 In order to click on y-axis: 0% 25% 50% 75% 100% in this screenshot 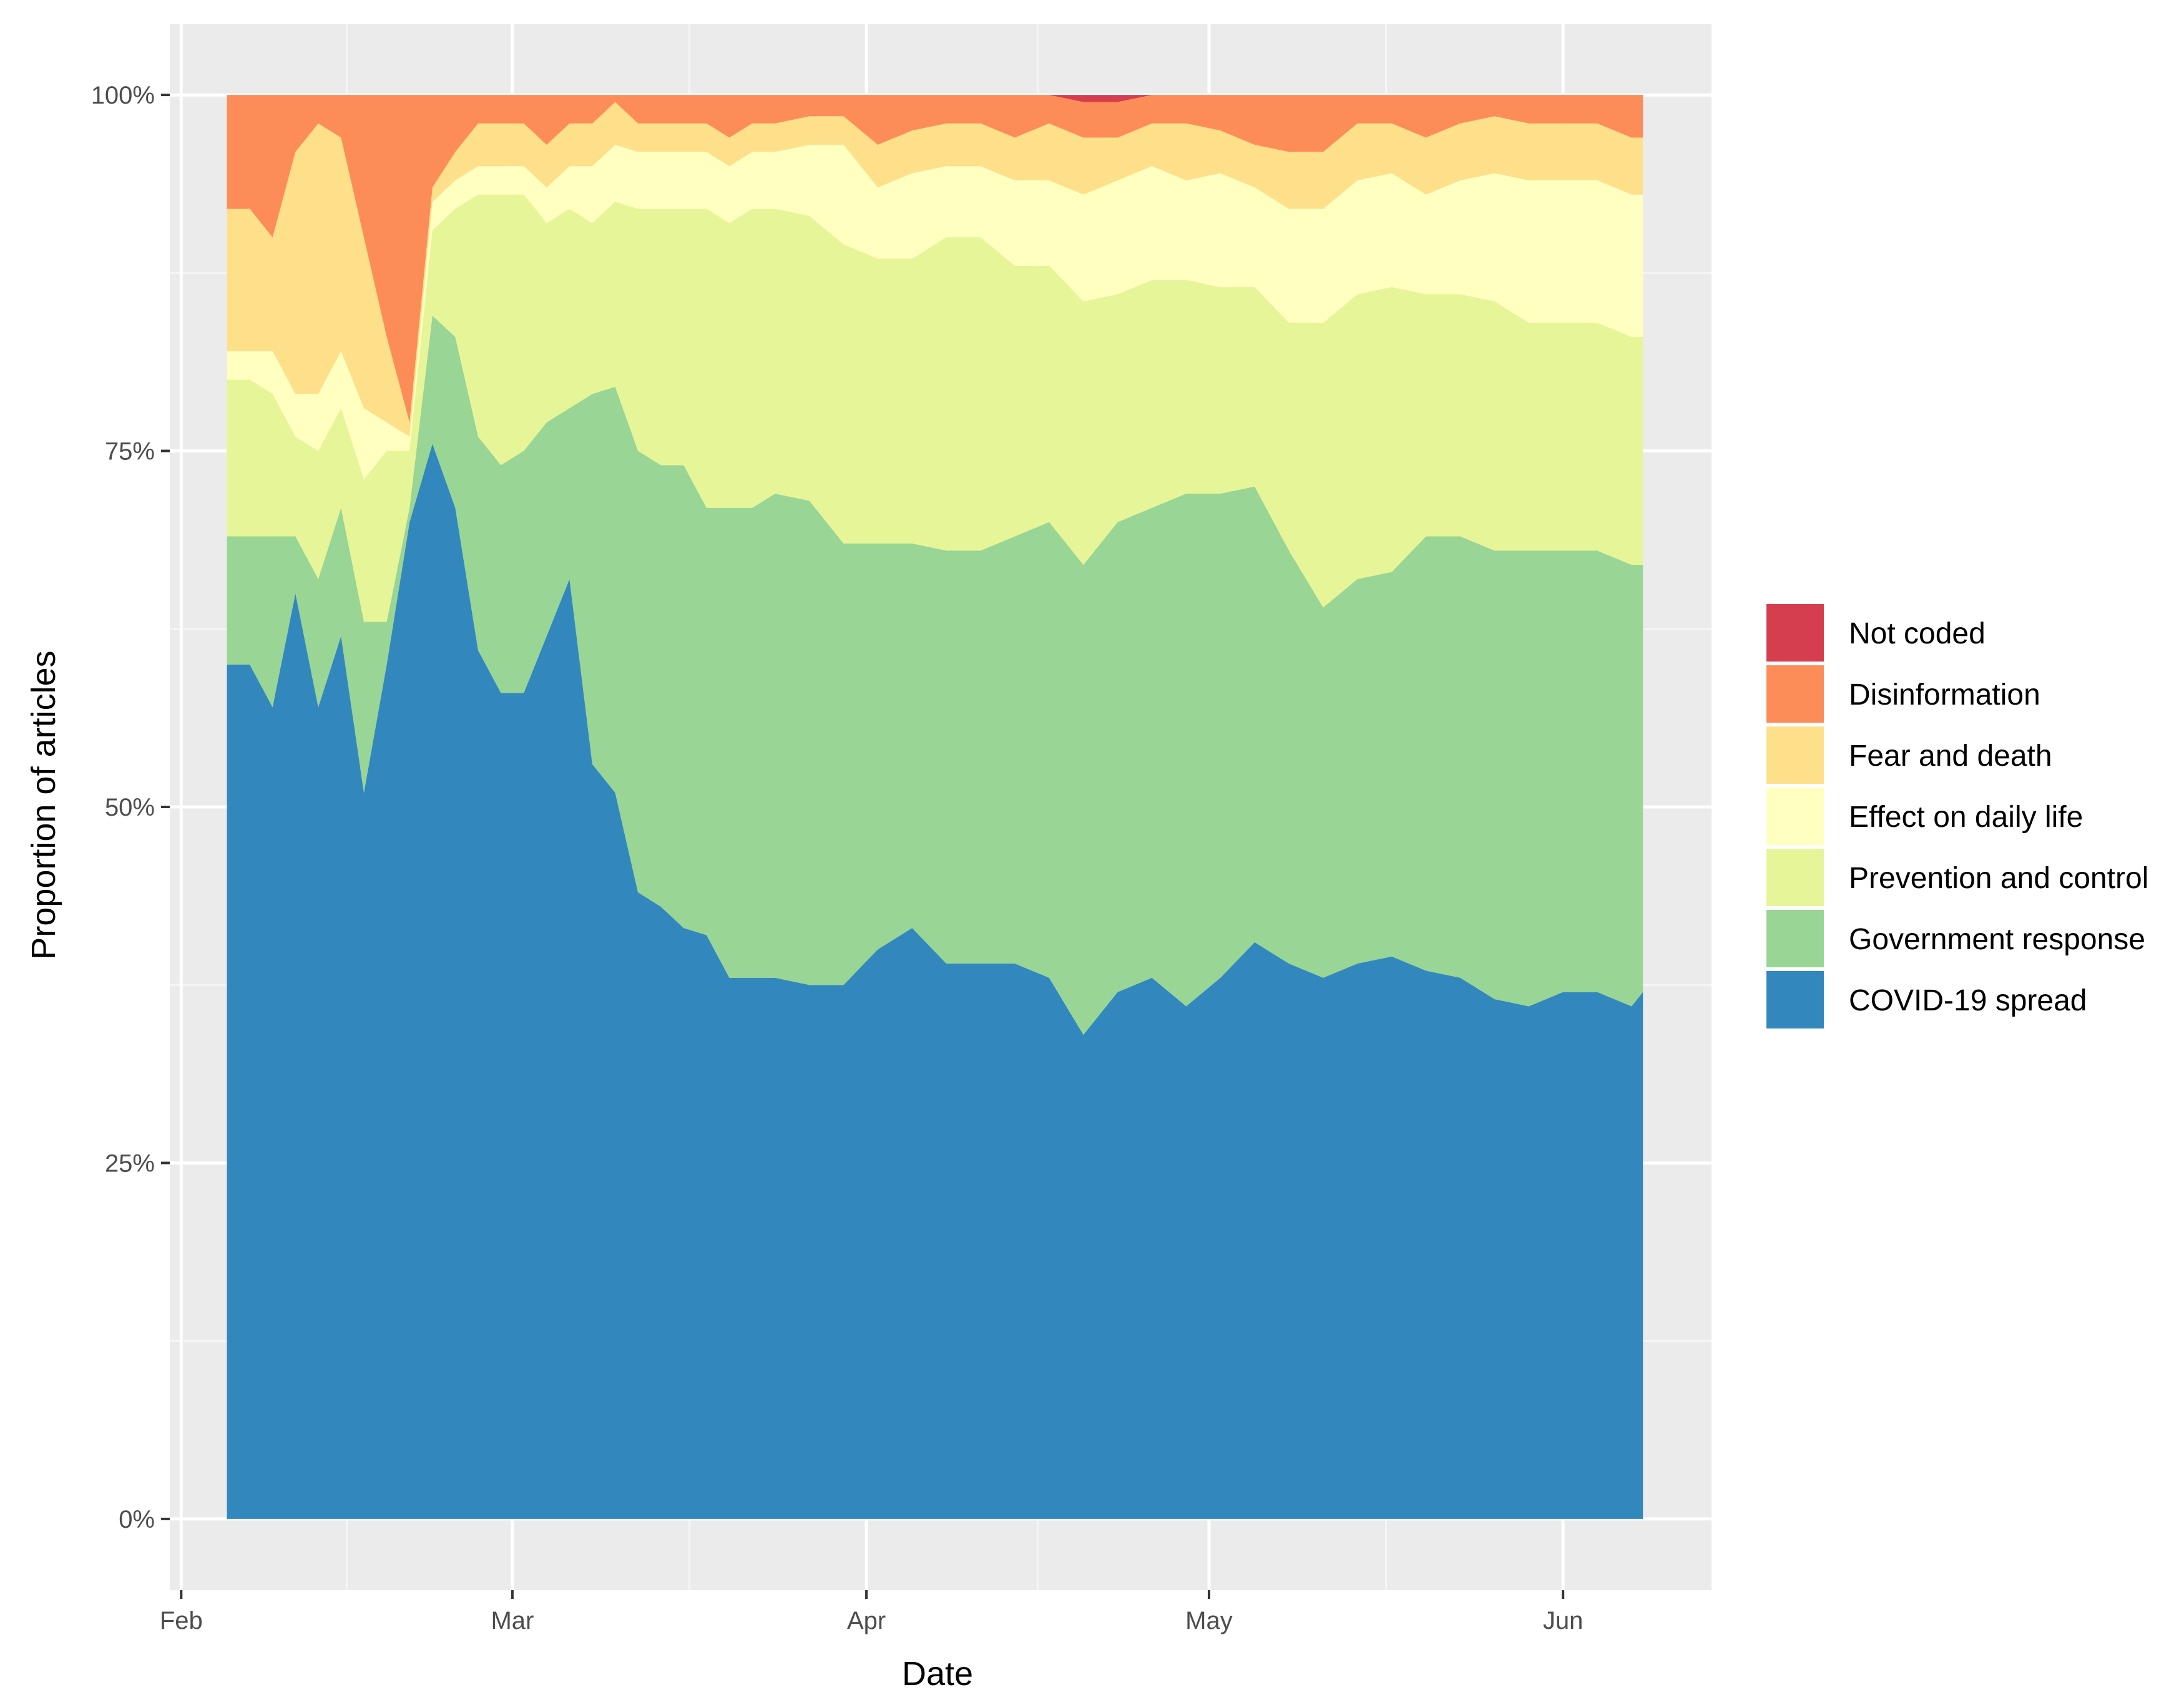, I will do `click(131, 807)`.